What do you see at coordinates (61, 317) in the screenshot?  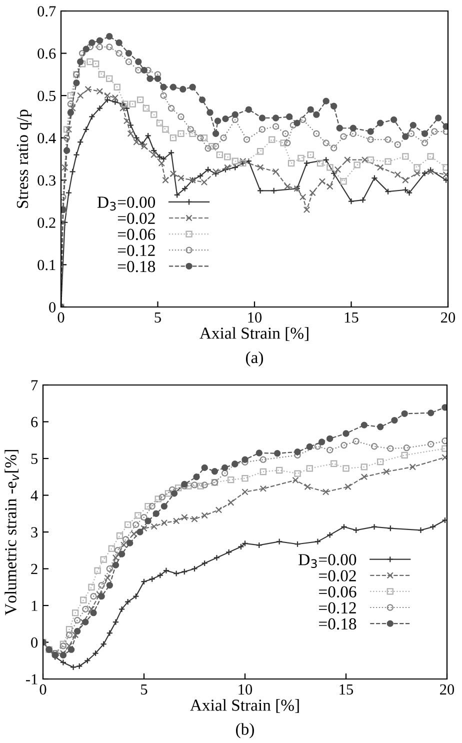 I see `x-tick-label: 0` at bounding box center [61, 317].